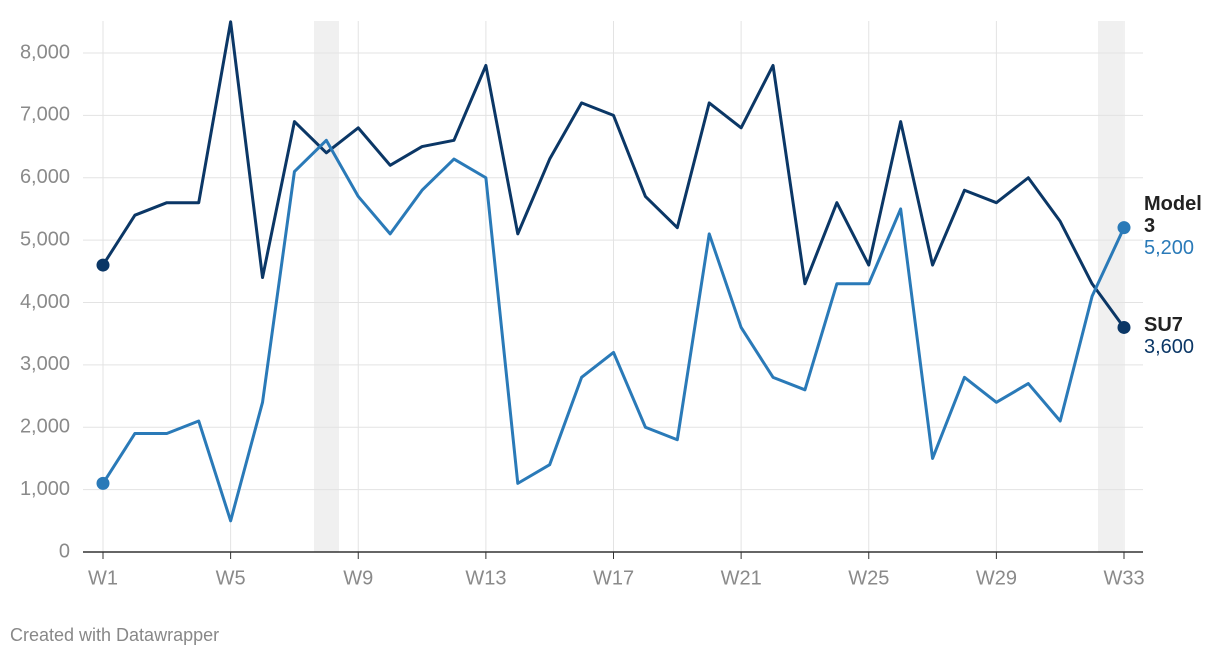  Describe the element at coordinates (741, 578) in the screenshot. I see `x-tick-label: W21` at that location.